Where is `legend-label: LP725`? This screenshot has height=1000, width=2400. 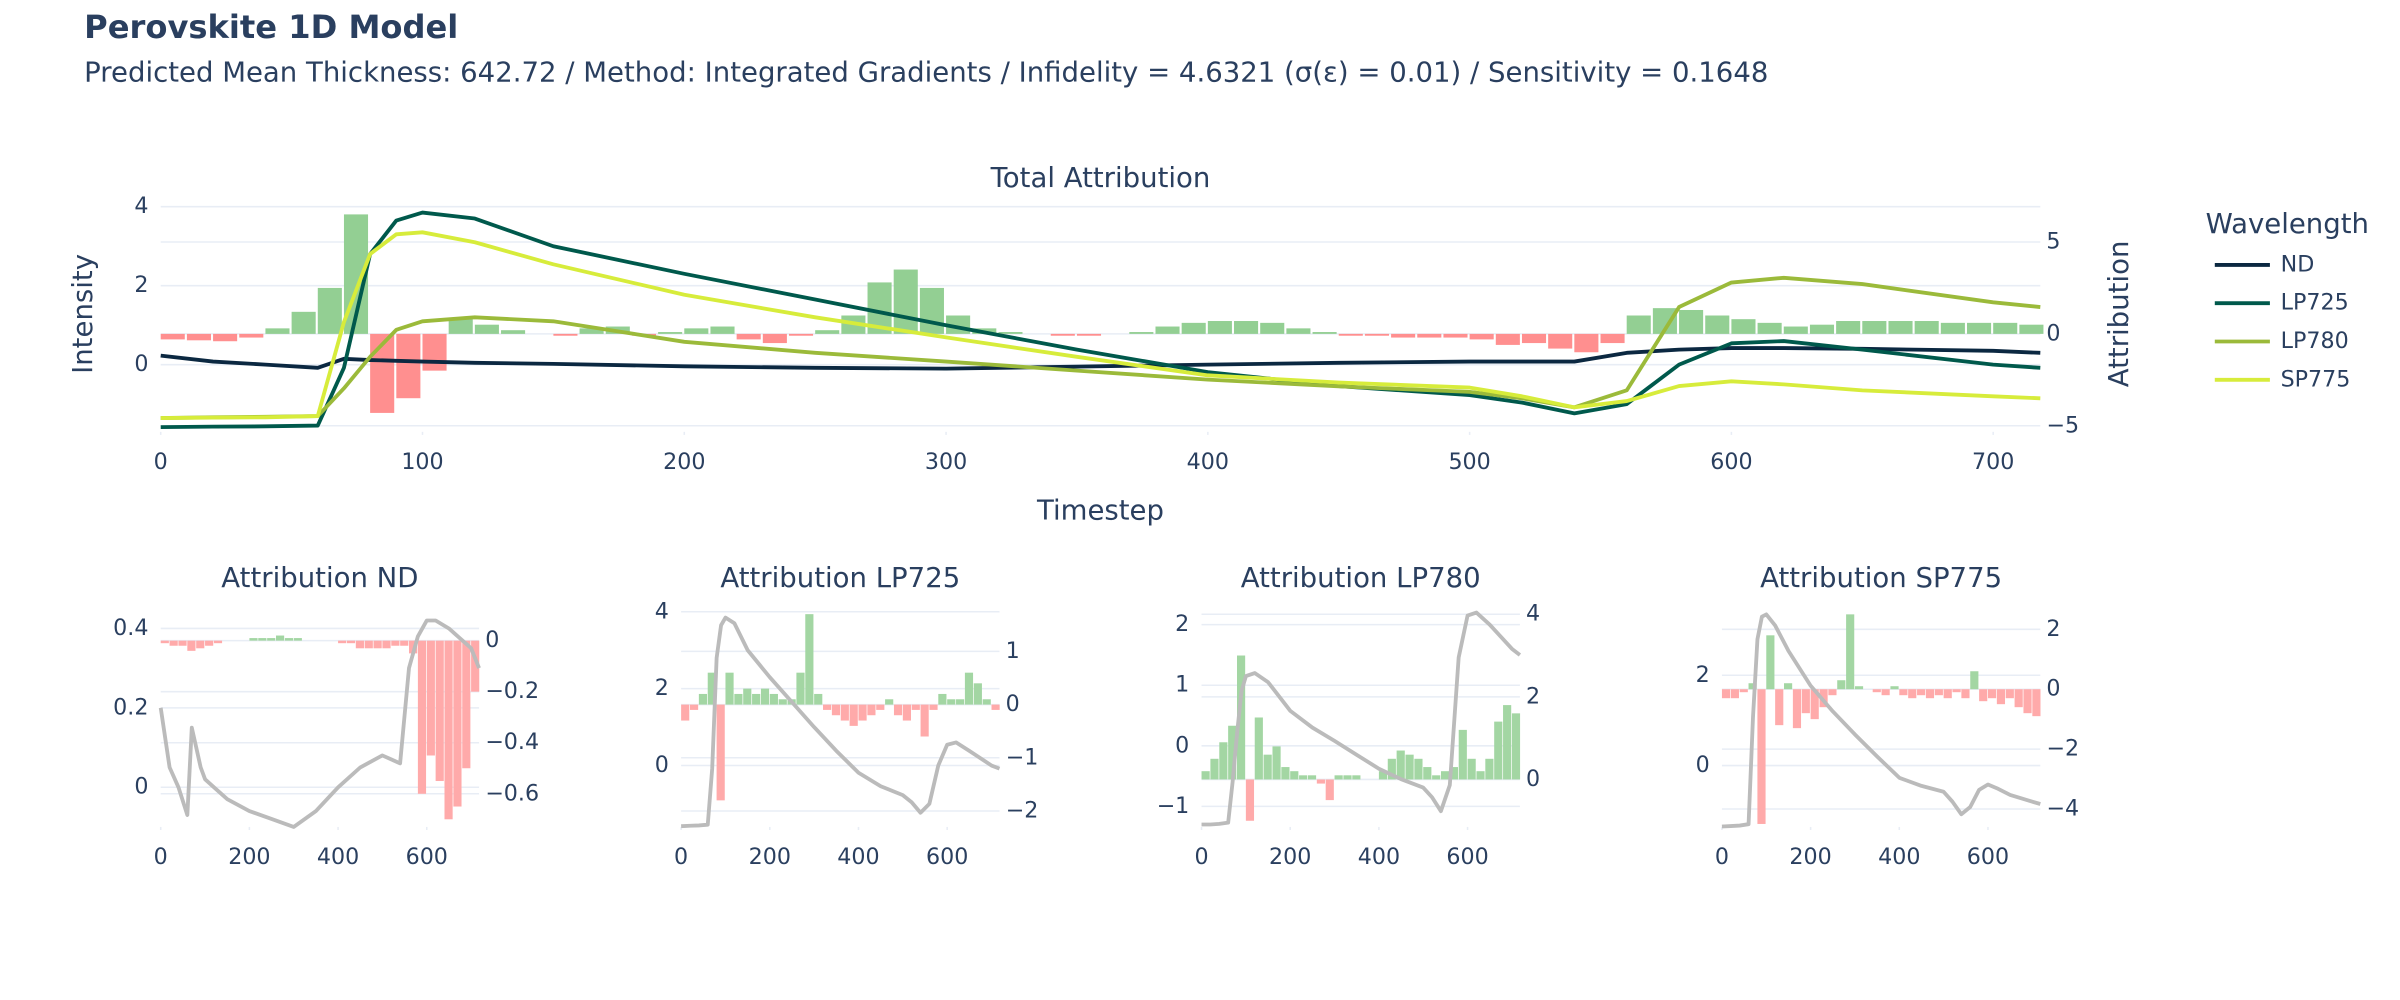
legend-label: LP725 is located at coordinates (2315, 303).